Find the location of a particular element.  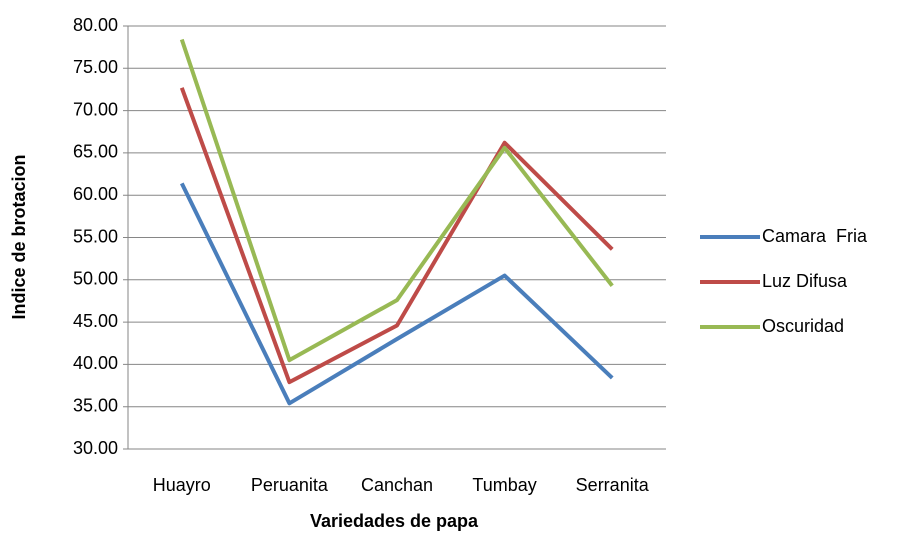

x-tick-label: Canchan is located at coordinates (397, 485).